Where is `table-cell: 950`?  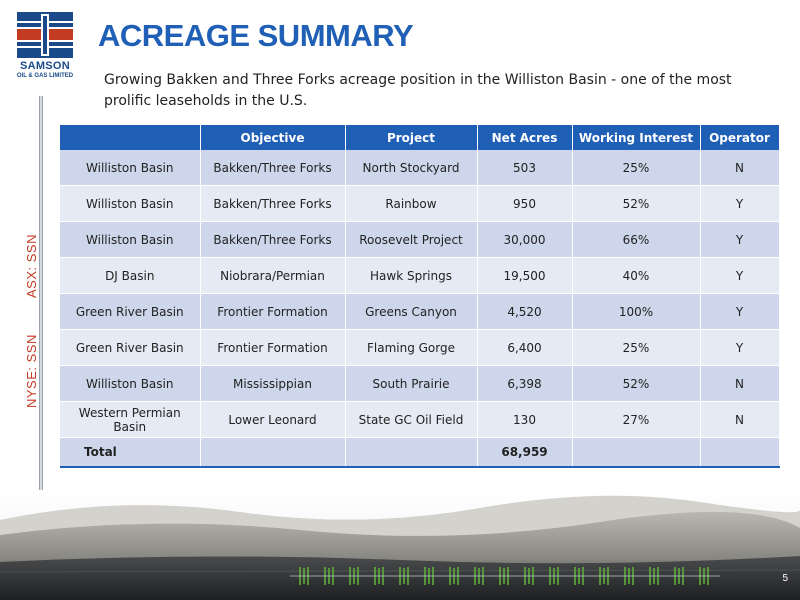 table-cell: 950 is located at coordinates (525, 203).